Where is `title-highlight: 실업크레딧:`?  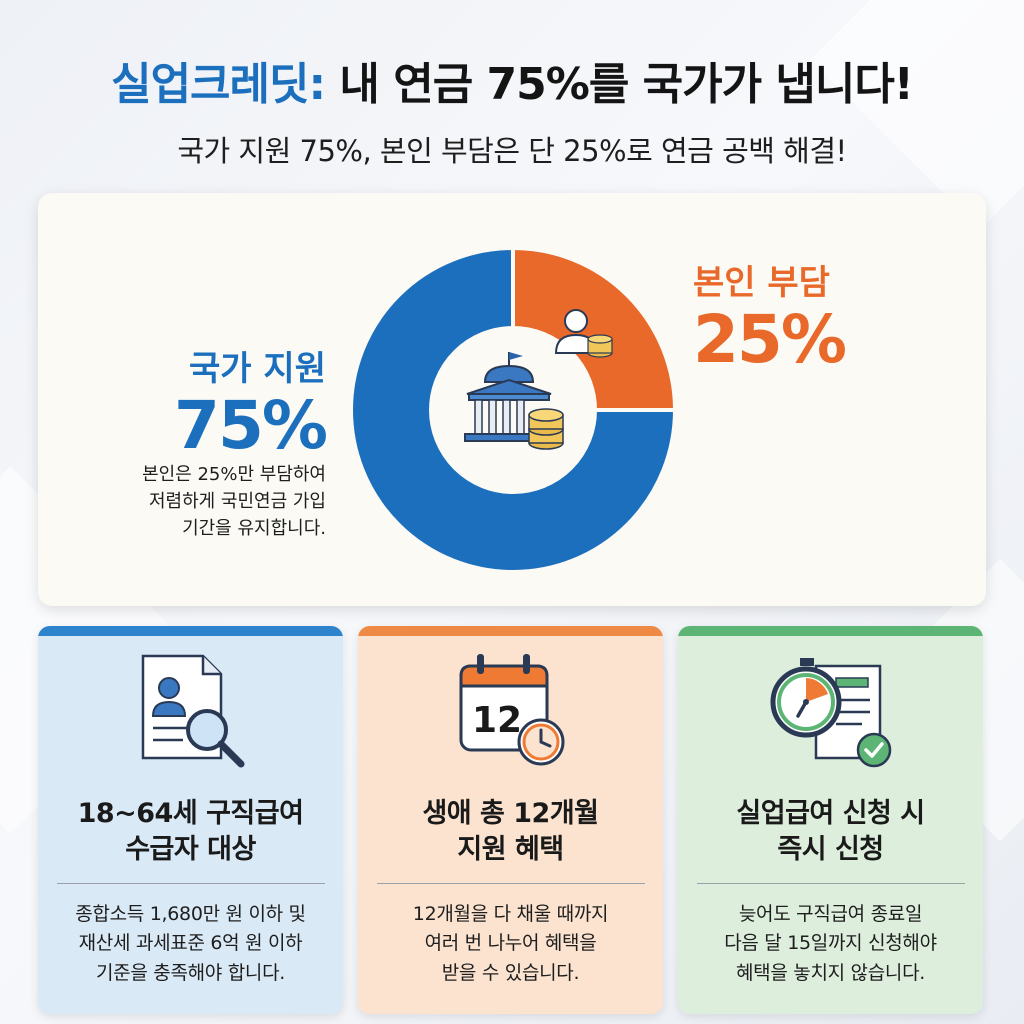
title-highlight: 실업크레딧: is located at coordinates (218, 84).